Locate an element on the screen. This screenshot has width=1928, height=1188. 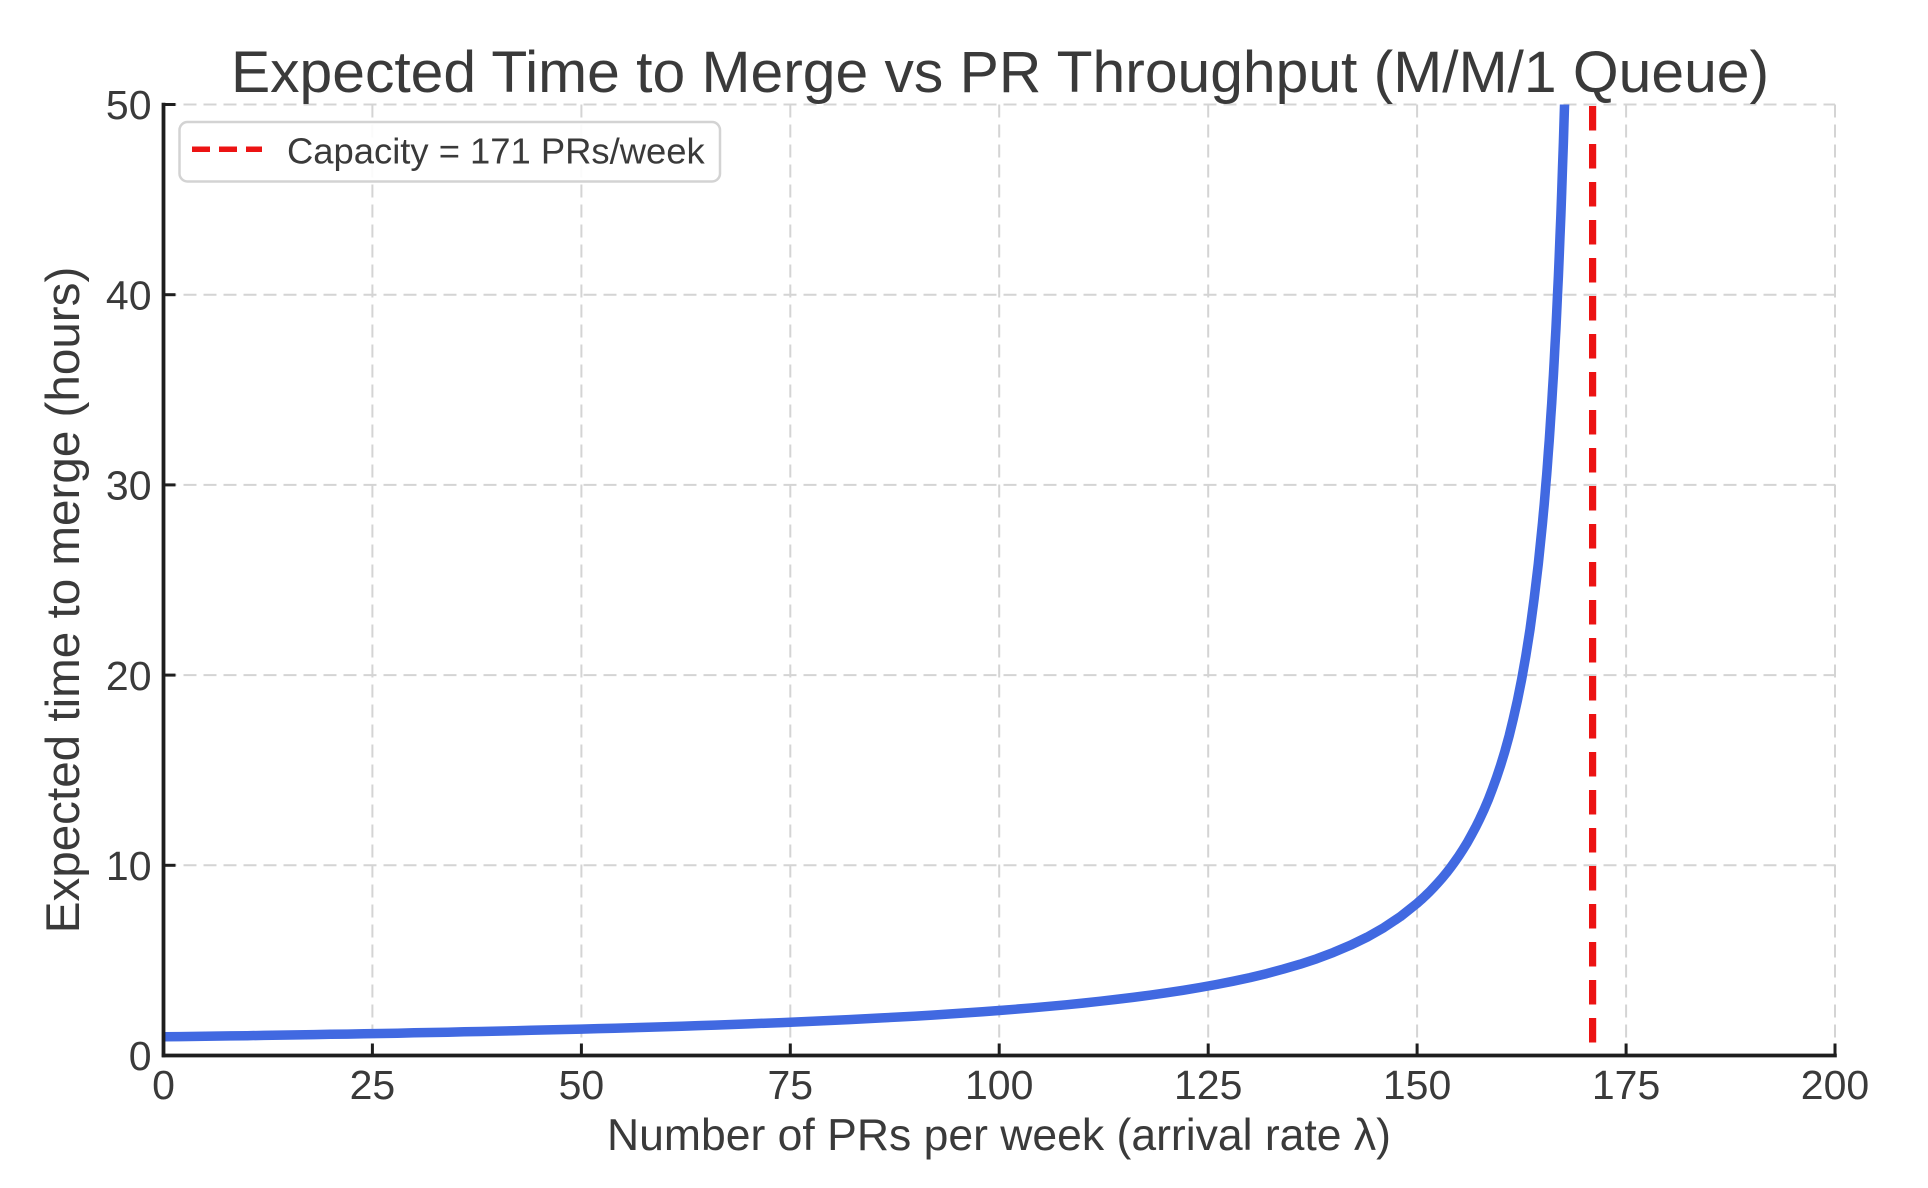
svg-text: 10 is located at coordinates (129, 866).